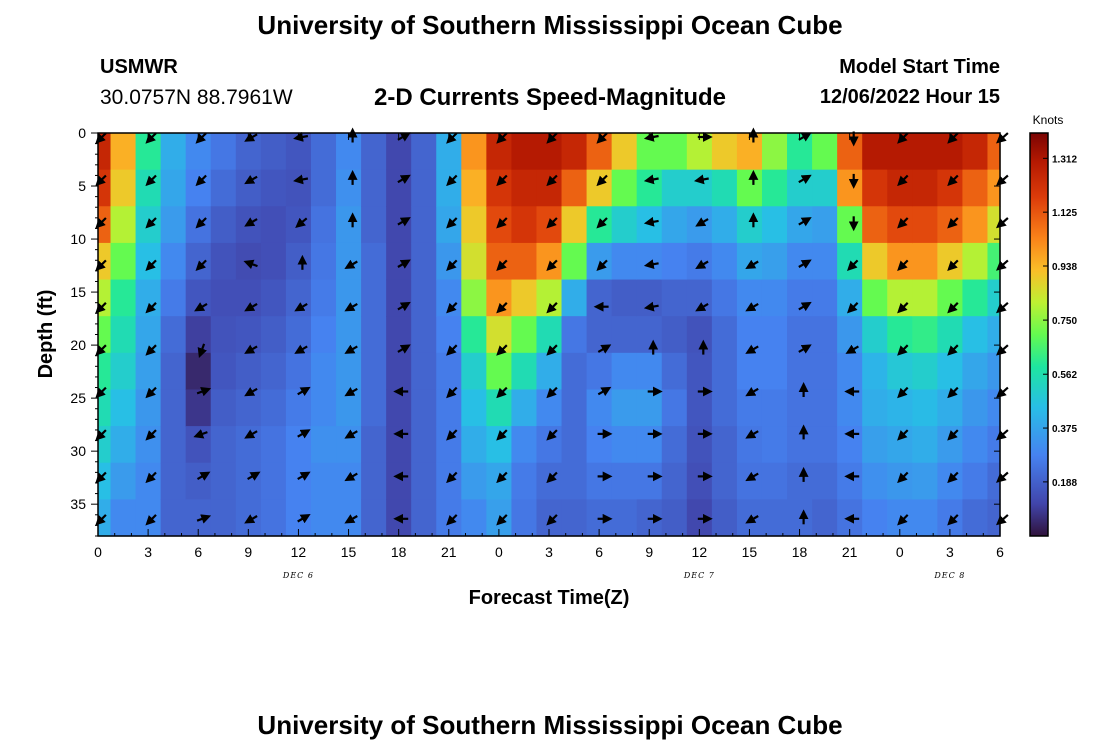  What do you see at coordinates (1064, 375) in the screenshot?
I see `colorbar-tick-label: 0.562` at bounding box center [1064, 375].